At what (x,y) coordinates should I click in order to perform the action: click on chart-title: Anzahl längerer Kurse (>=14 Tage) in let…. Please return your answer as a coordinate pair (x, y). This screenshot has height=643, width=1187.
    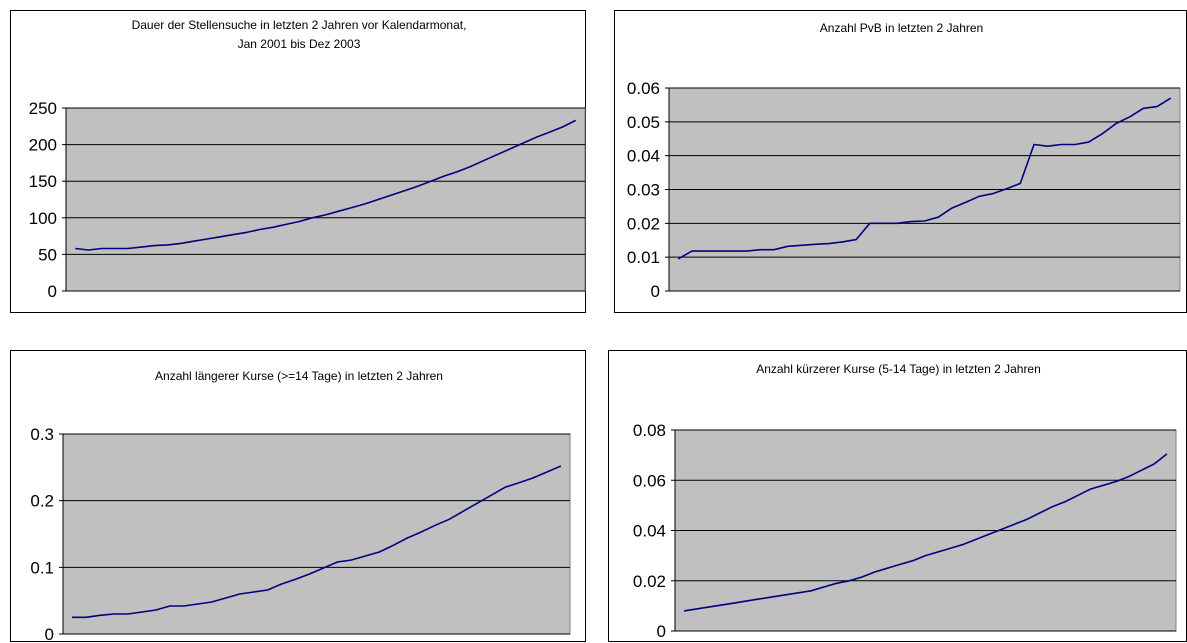
    Looking at the image, I should click on (299, 376).